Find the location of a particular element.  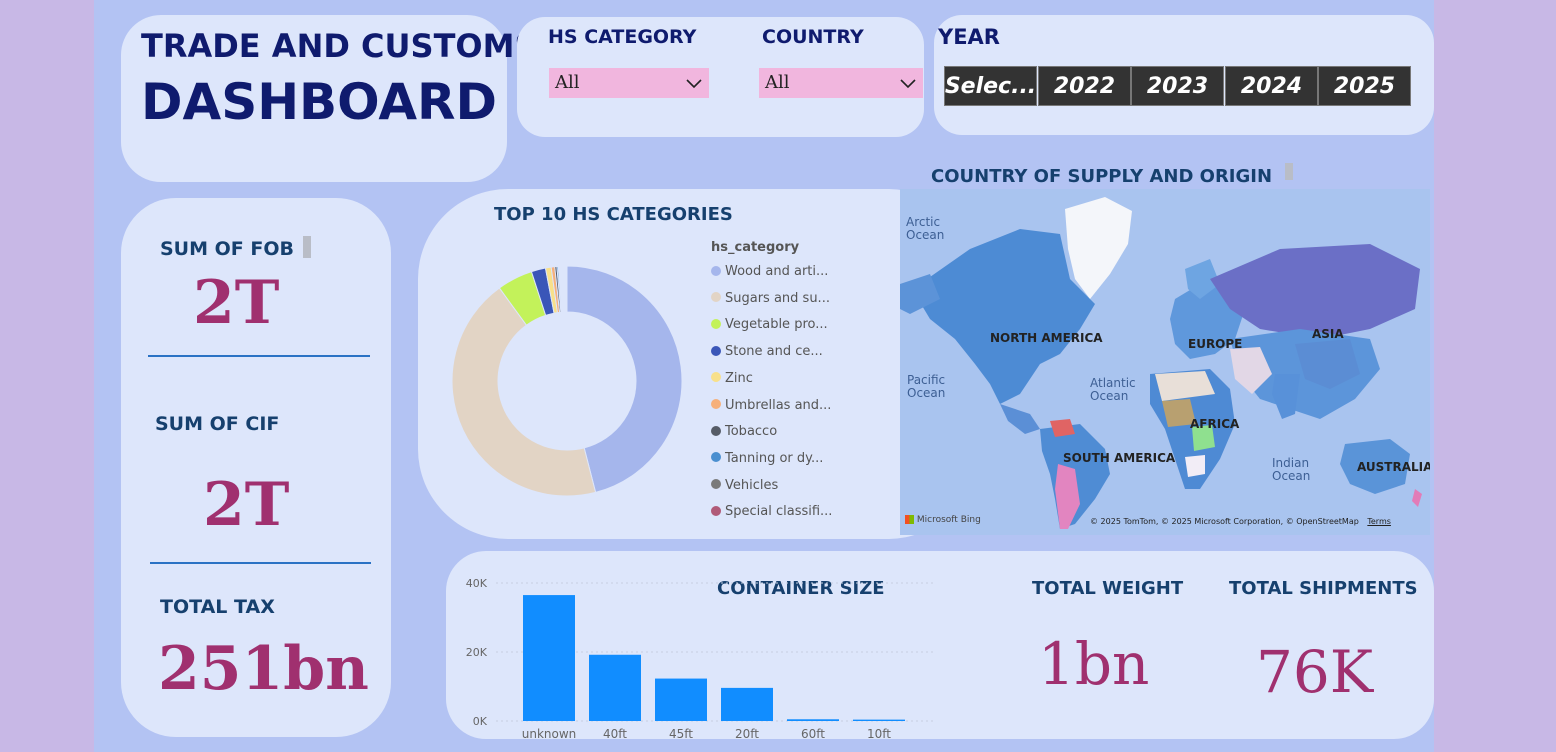

china-shape is located at coordinates (1327, 364).